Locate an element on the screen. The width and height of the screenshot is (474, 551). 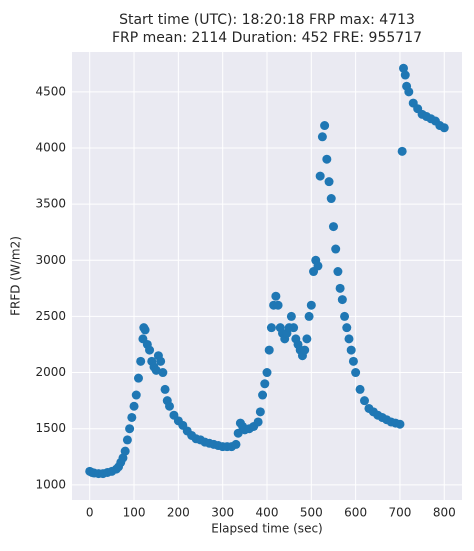
y-axis-label: FRFD (W/m2) is located at coordinates (16, 276).